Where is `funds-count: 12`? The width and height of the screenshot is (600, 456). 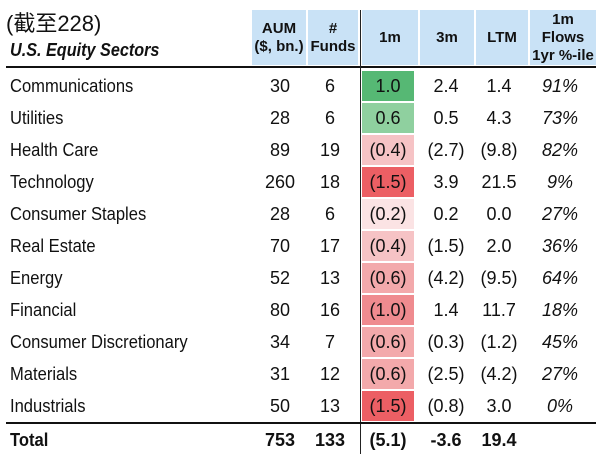
funds-count: 12 is located at coordinates (330, 373).